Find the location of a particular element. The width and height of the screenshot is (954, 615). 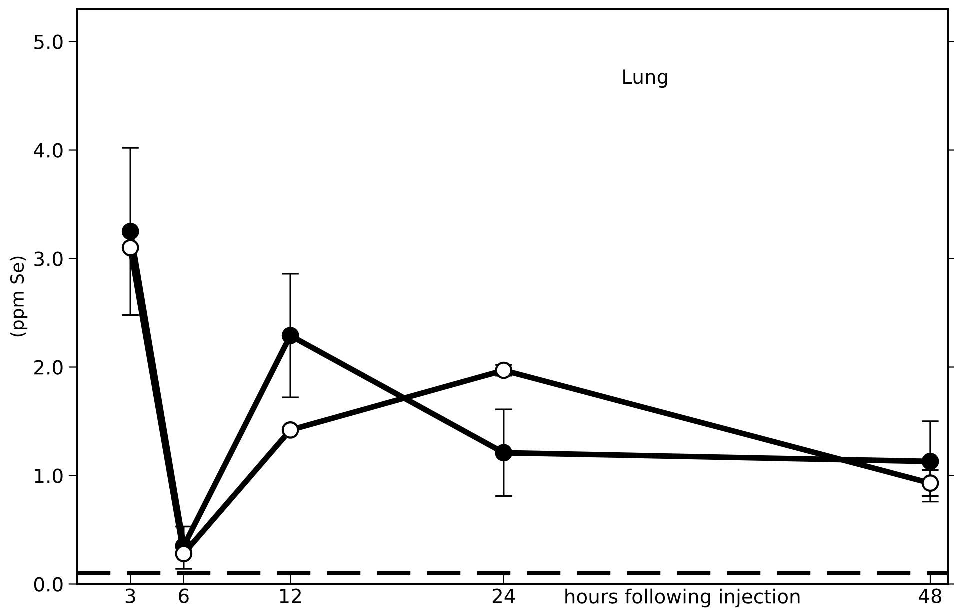

x-tick-label: 12 is located at coordinates (291, 596).